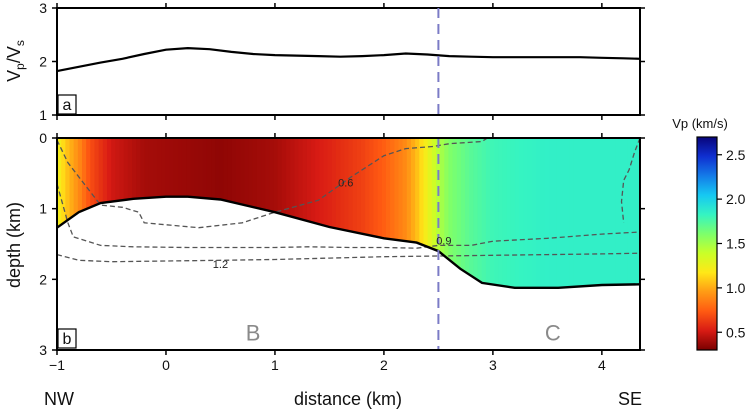 This screenshot has height=414, width=750. What do you see at coordinates (736, 244) in the screenshot?
I see `colorbar-tick-label: 1.5` at bounding box center [736, 244].